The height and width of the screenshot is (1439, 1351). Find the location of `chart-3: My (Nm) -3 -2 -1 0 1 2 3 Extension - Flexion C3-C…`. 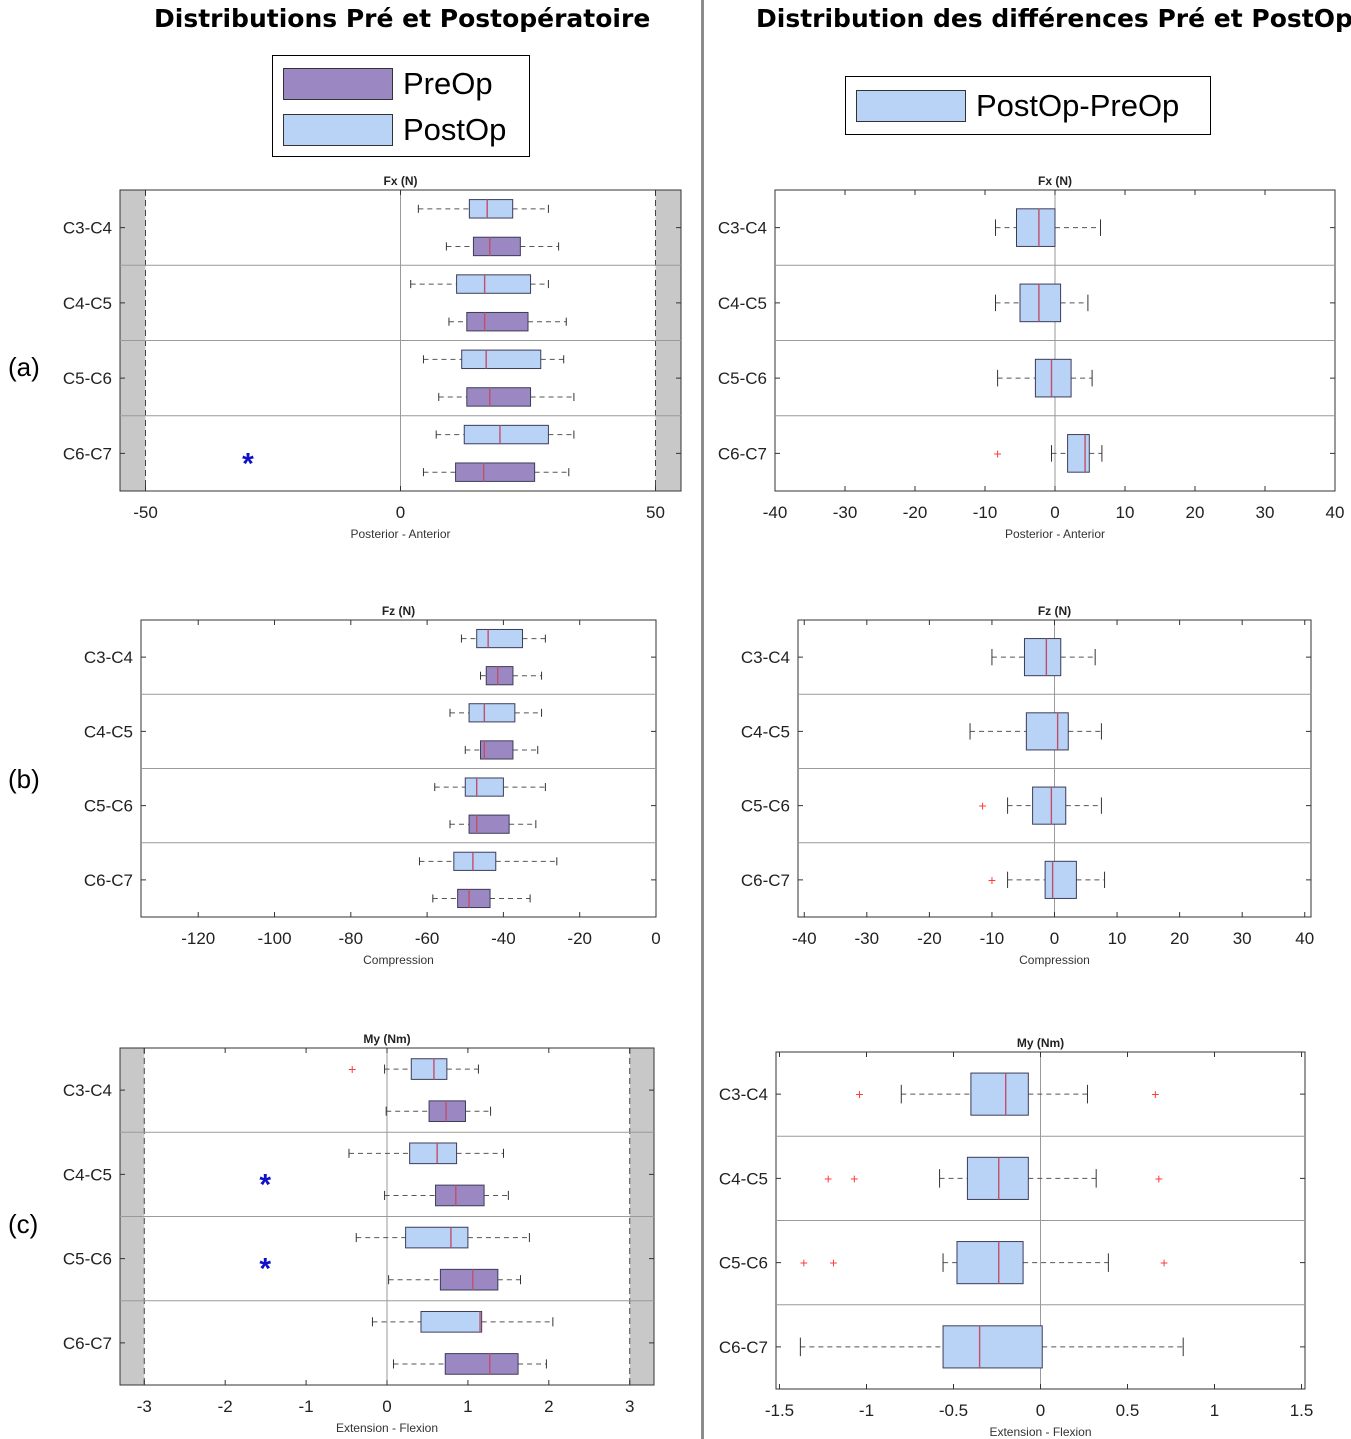

chart-3: My (Nm) -3 -2 -1 0 1 2 3 Extension - Flexion C3-C… is located at coordinates (359, 1233).